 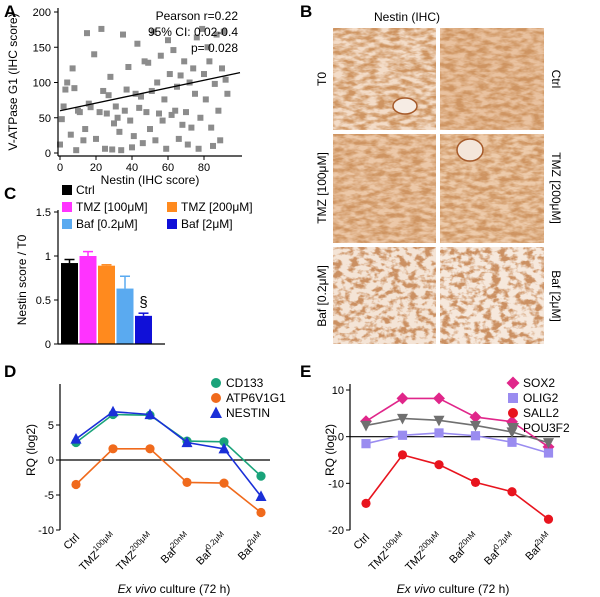 I want to click on ci-annotation: 95% CI: 0.02-0.4, so click(x=193, y=32).